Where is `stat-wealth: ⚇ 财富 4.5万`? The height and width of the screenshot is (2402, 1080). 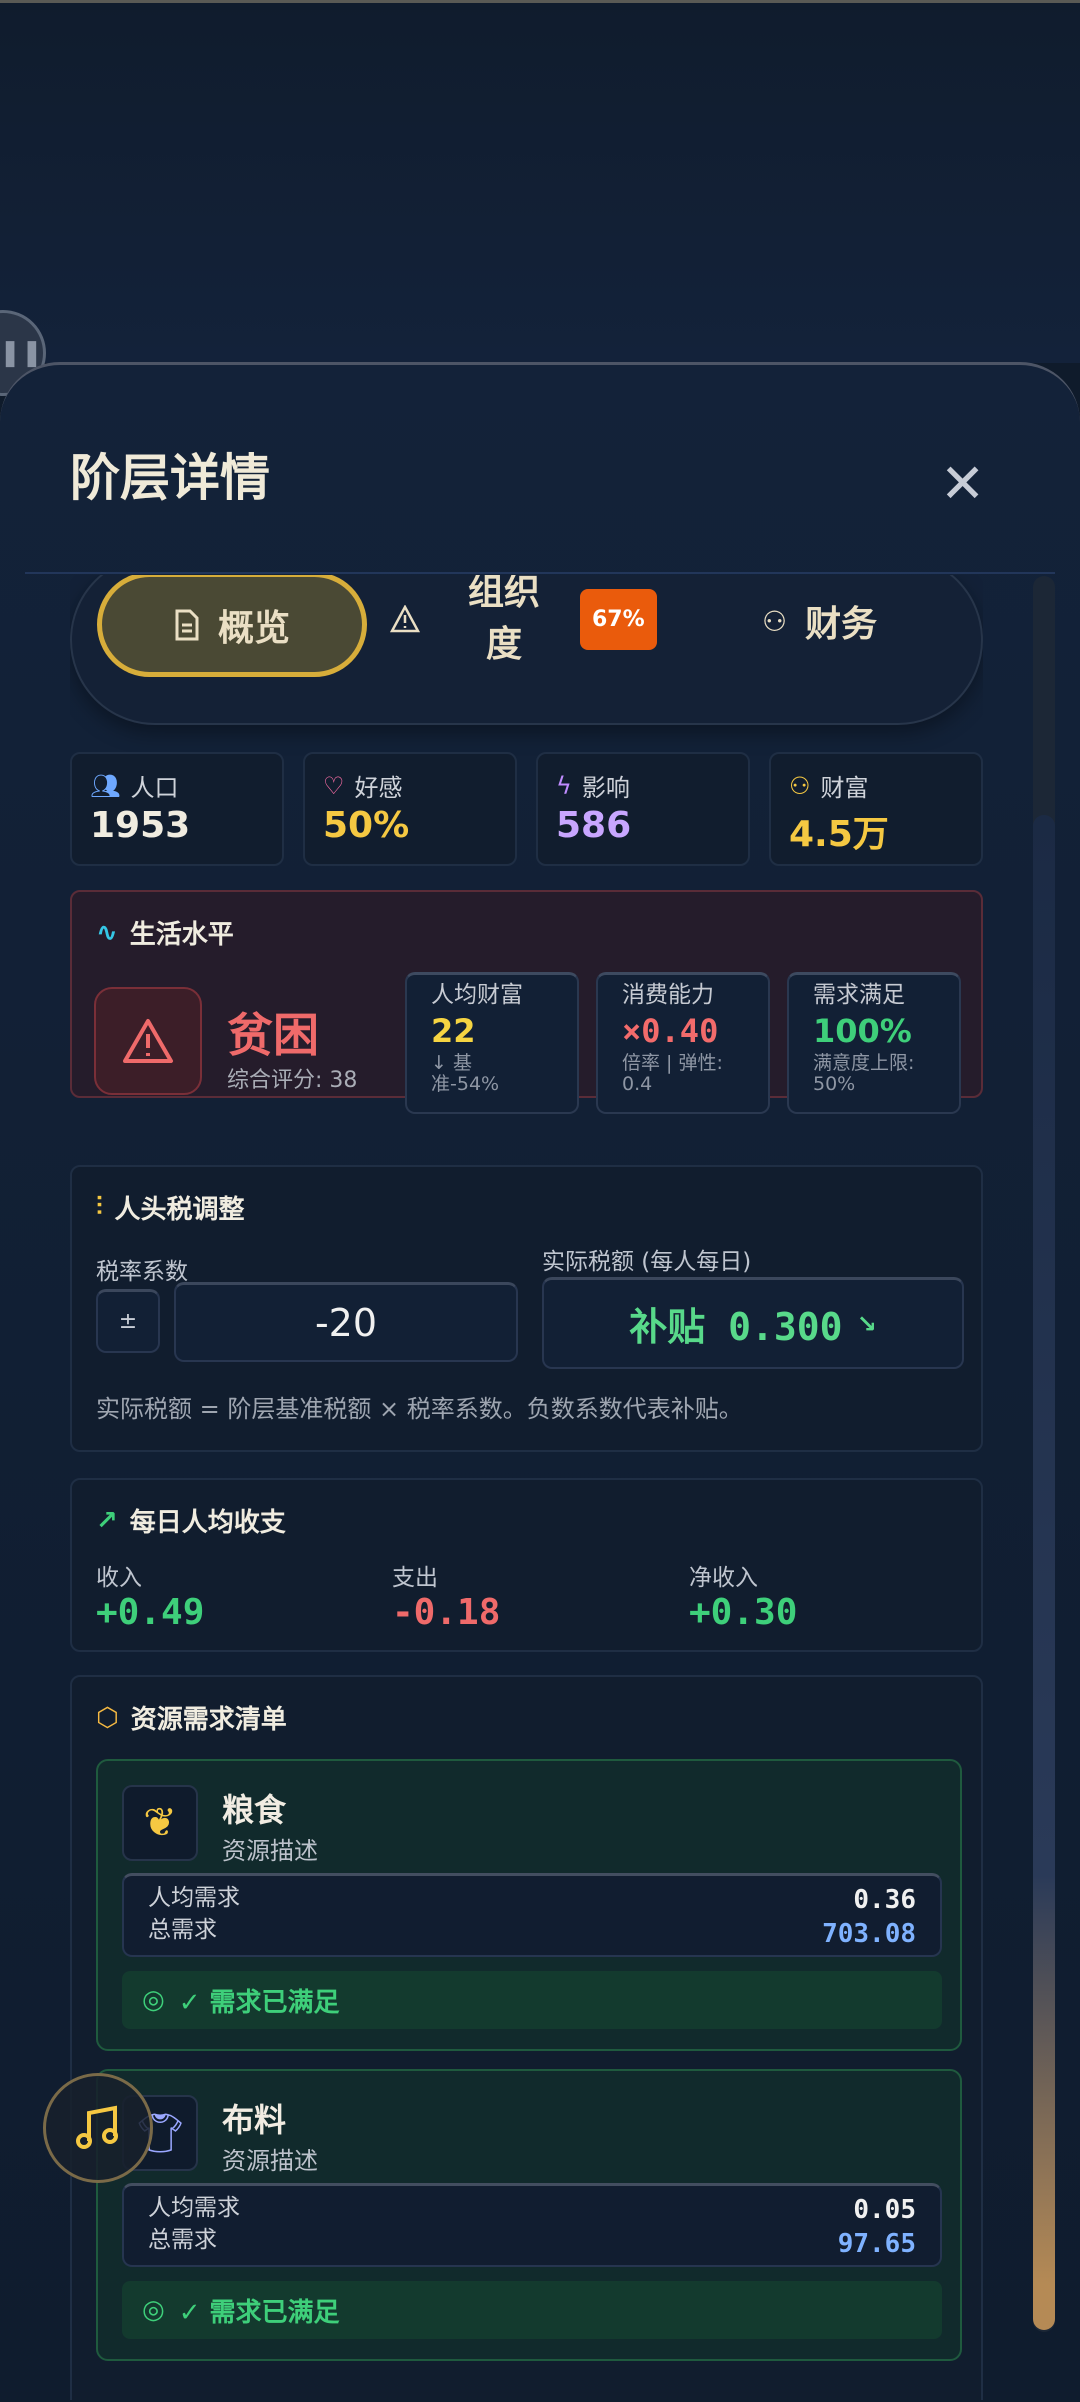
stat-wealth: ⚇ 财富 4.5万 is located at coordinates (876, 809).